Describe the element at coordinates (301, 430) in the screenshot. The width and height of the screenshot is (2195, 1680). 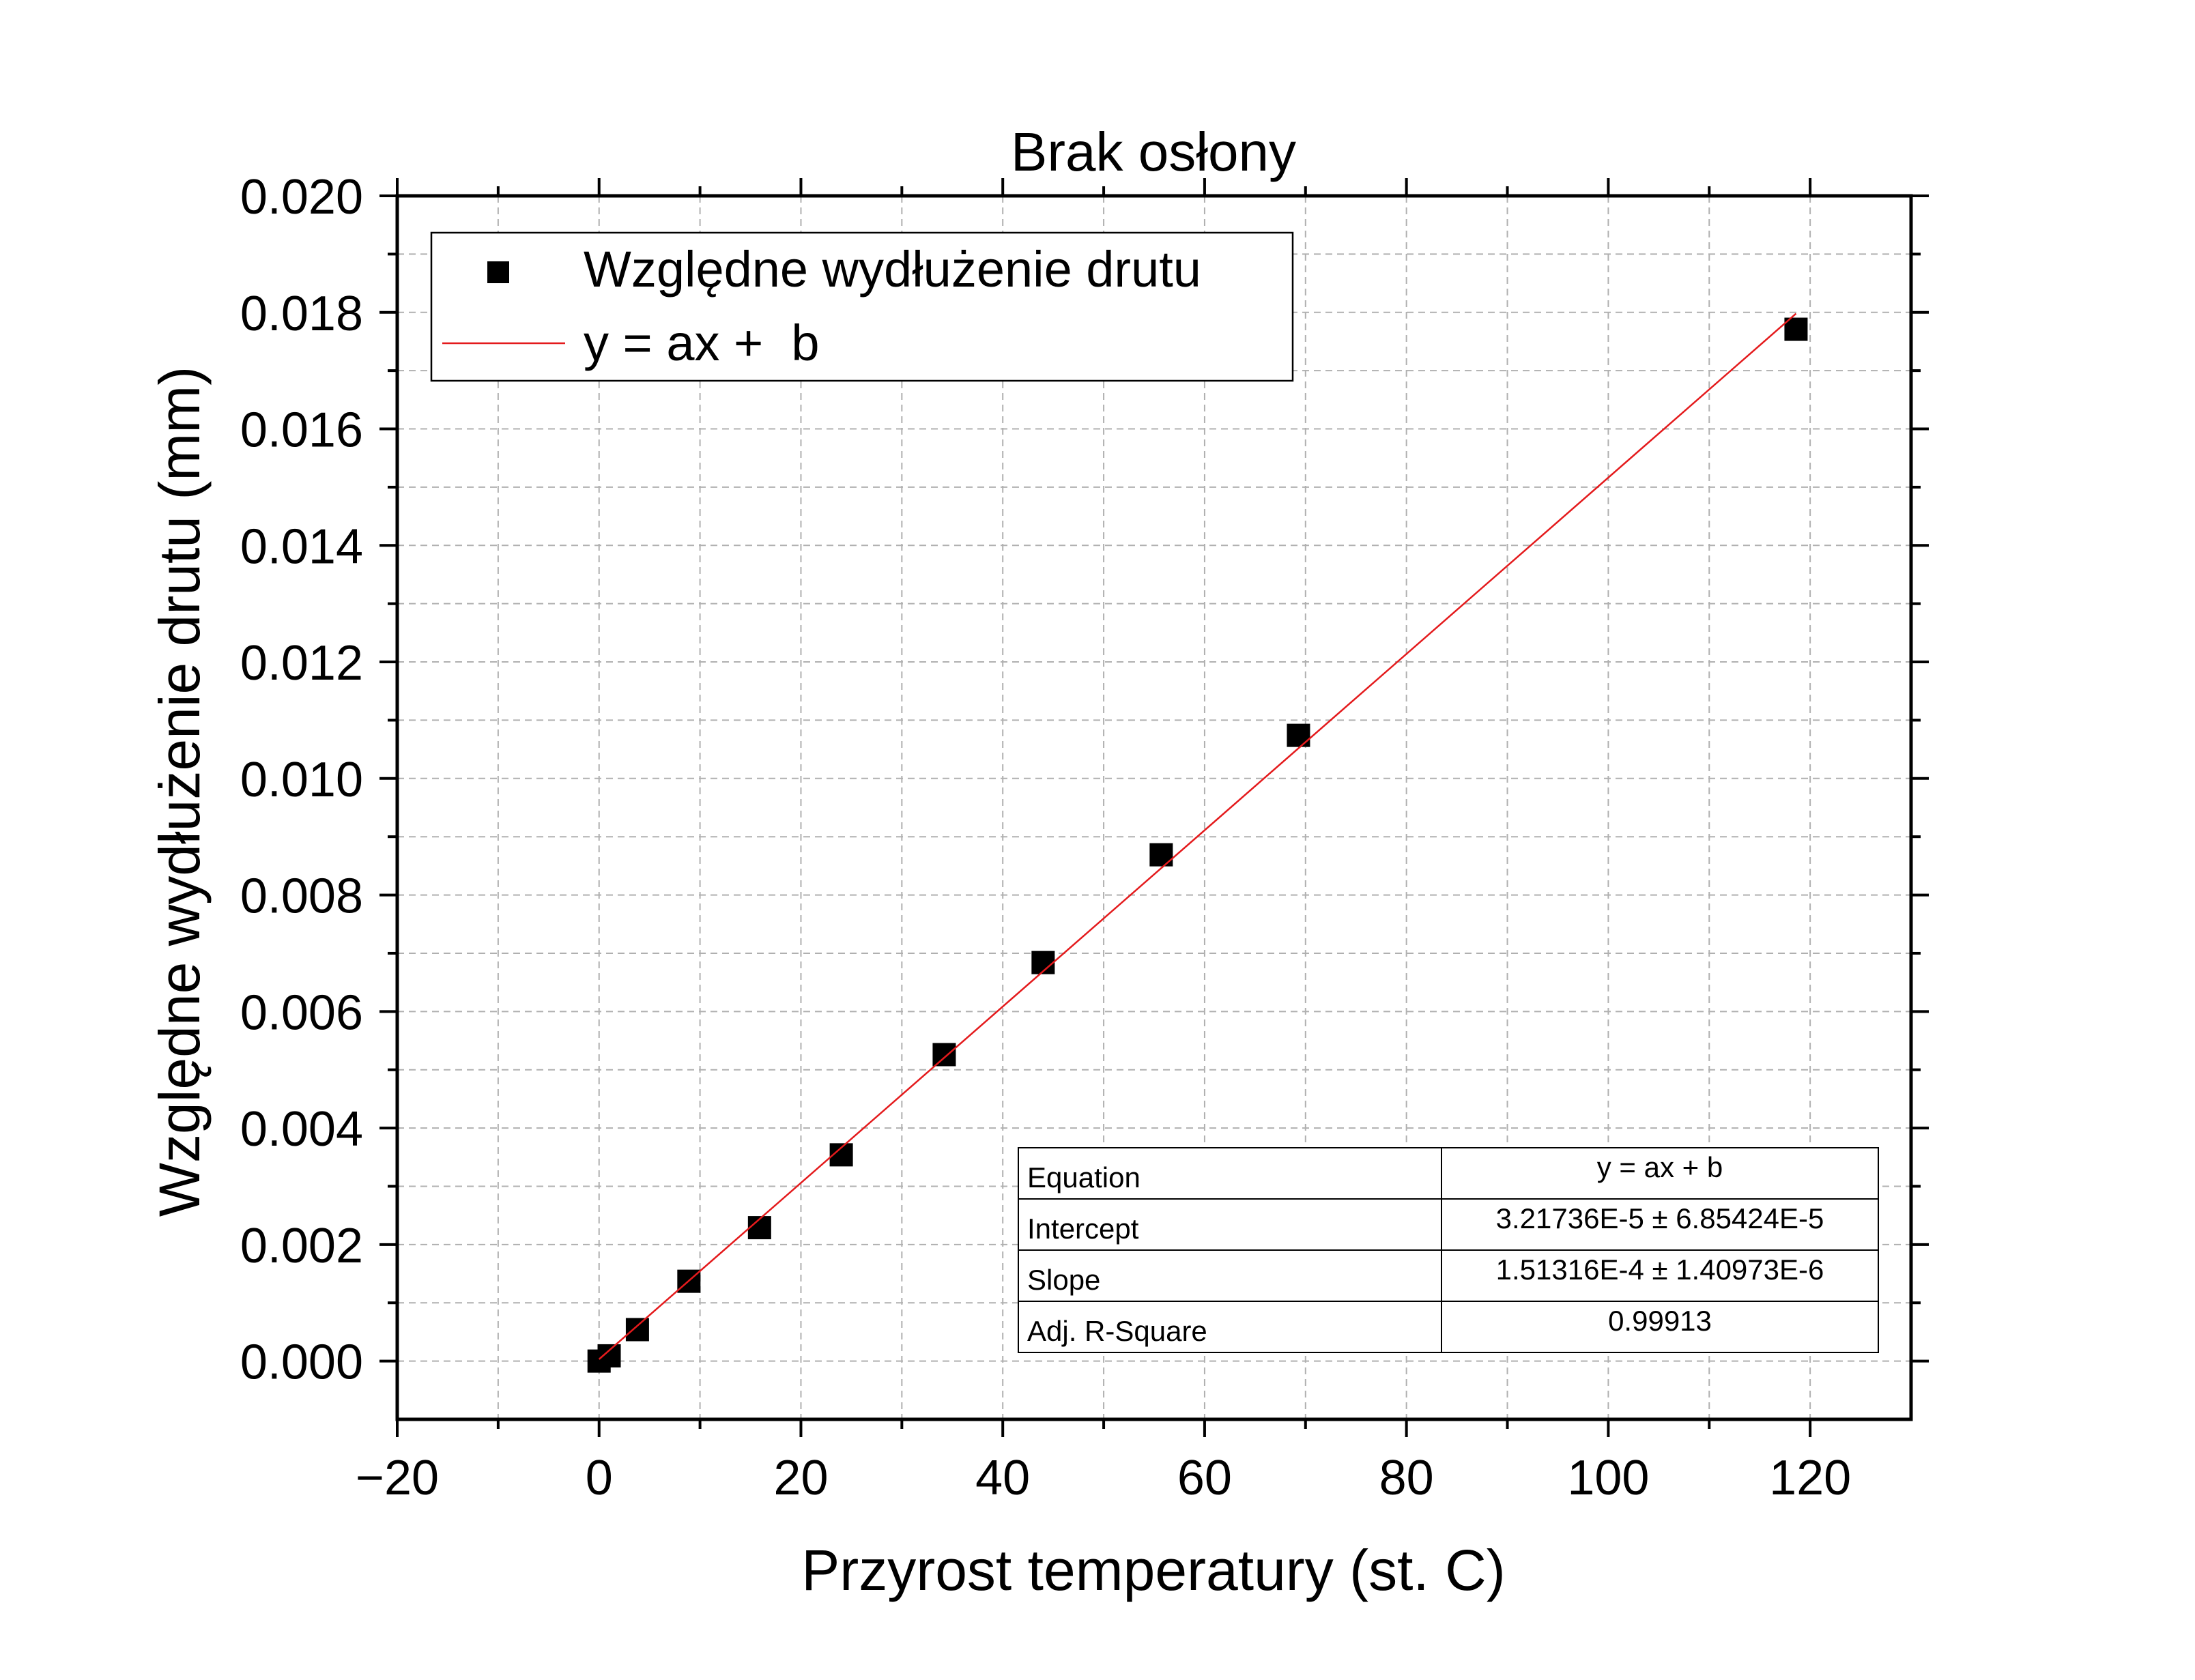
I see `y-tick-label: 0.016` at that location.